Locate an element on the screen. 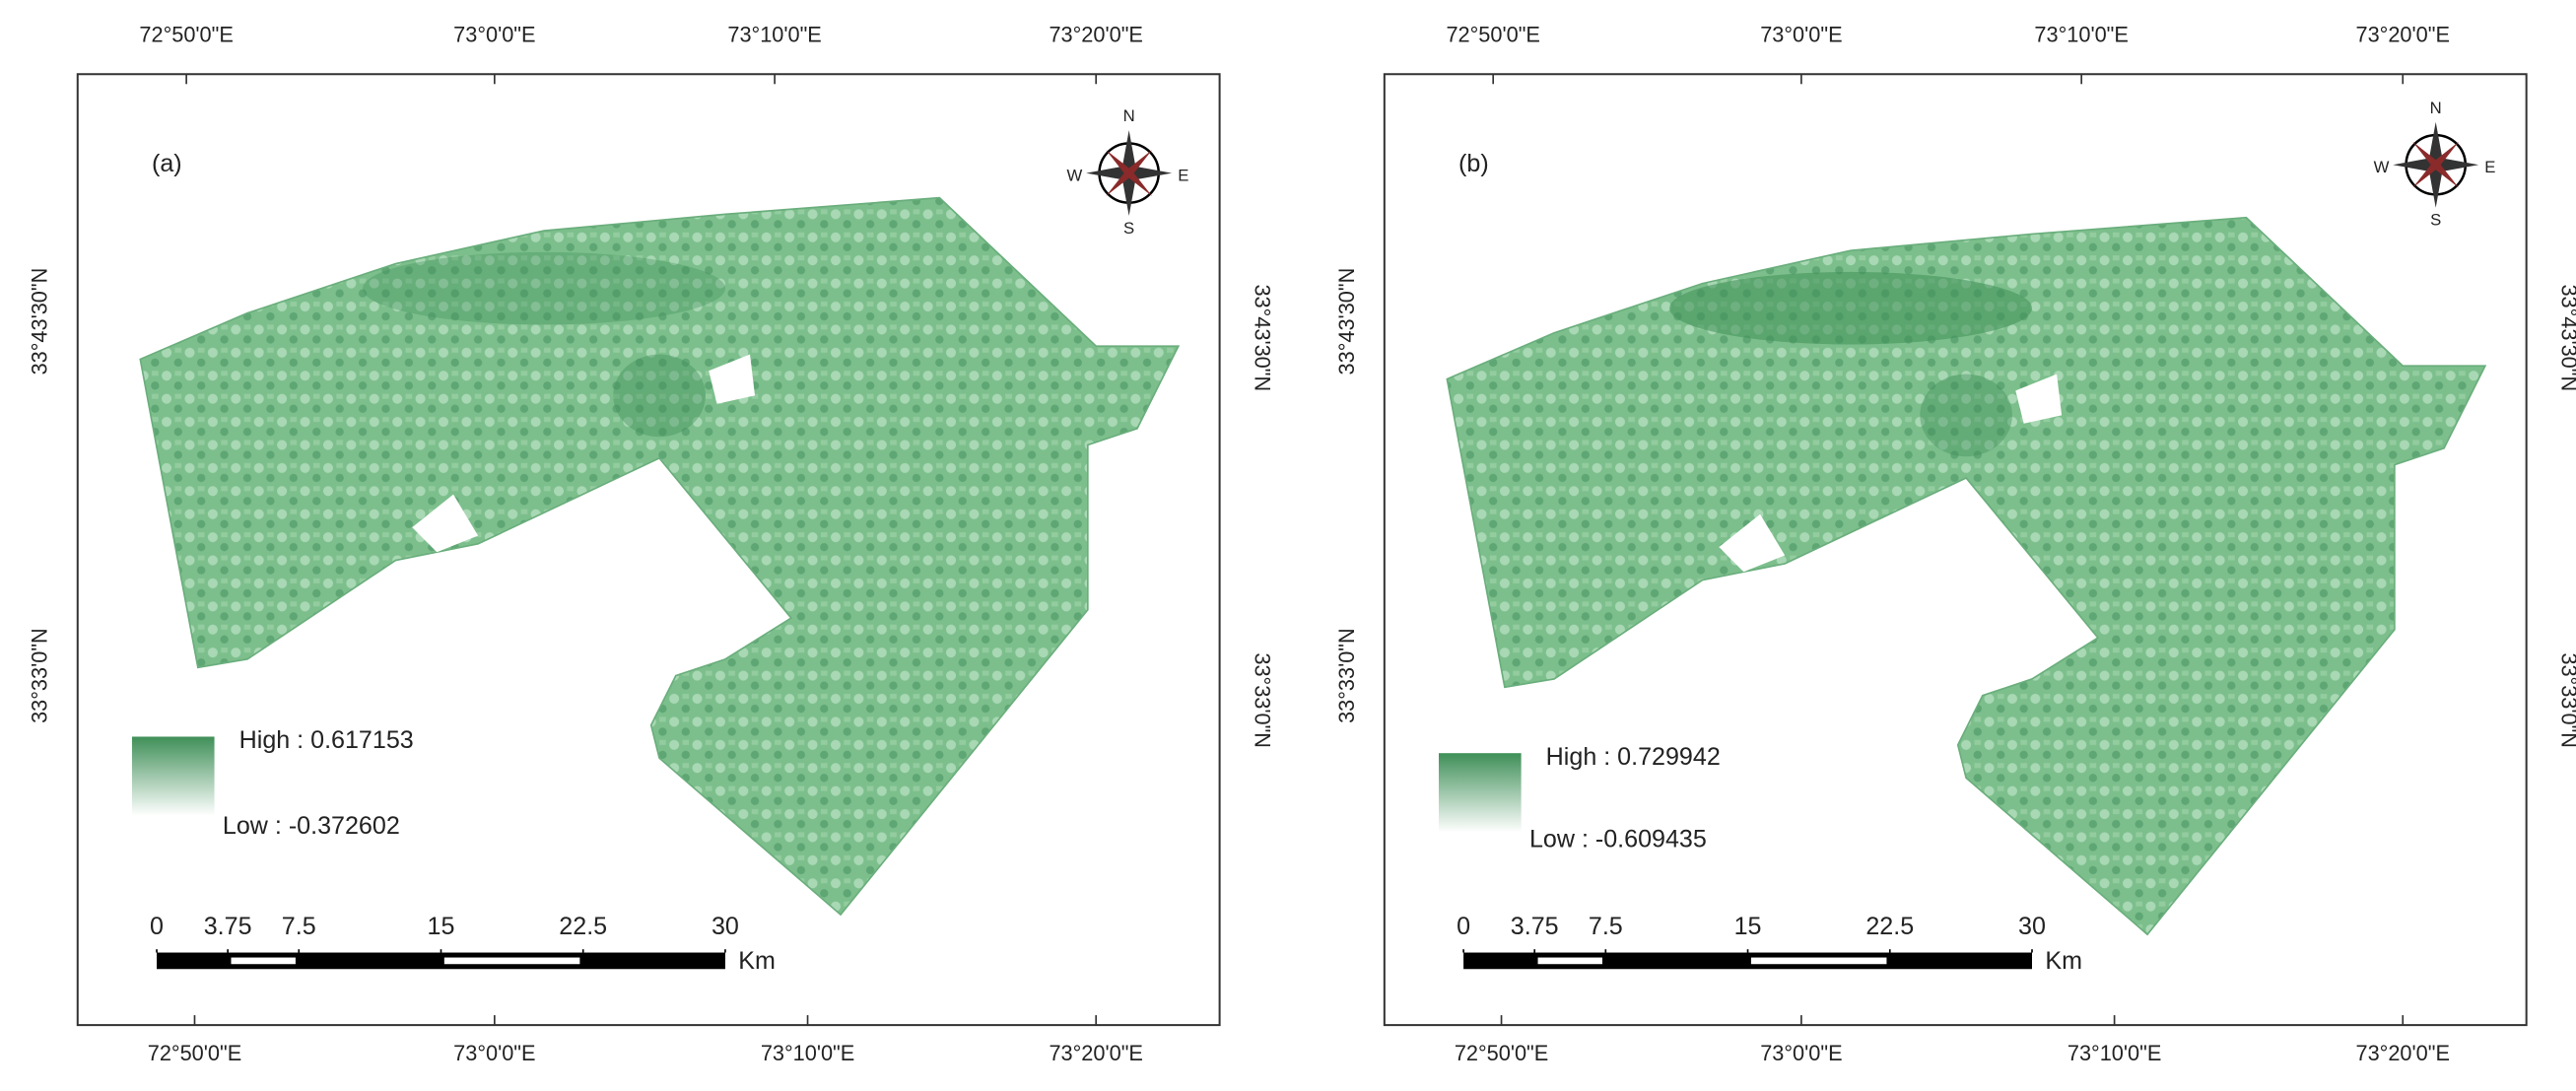 The height and width of the screenshot is (1091, 2576). legend-high: High : 0.729942 is located at coordinates (1633, 757).